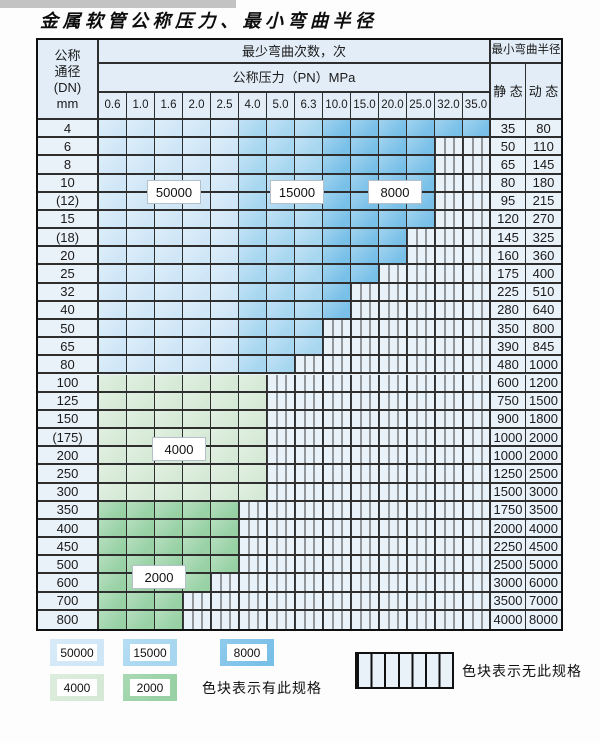 The image size is (600, 743). Describe the element at coordinates (247, 652) in the screenshot. I see `legend-swatch: 8000` at that location.